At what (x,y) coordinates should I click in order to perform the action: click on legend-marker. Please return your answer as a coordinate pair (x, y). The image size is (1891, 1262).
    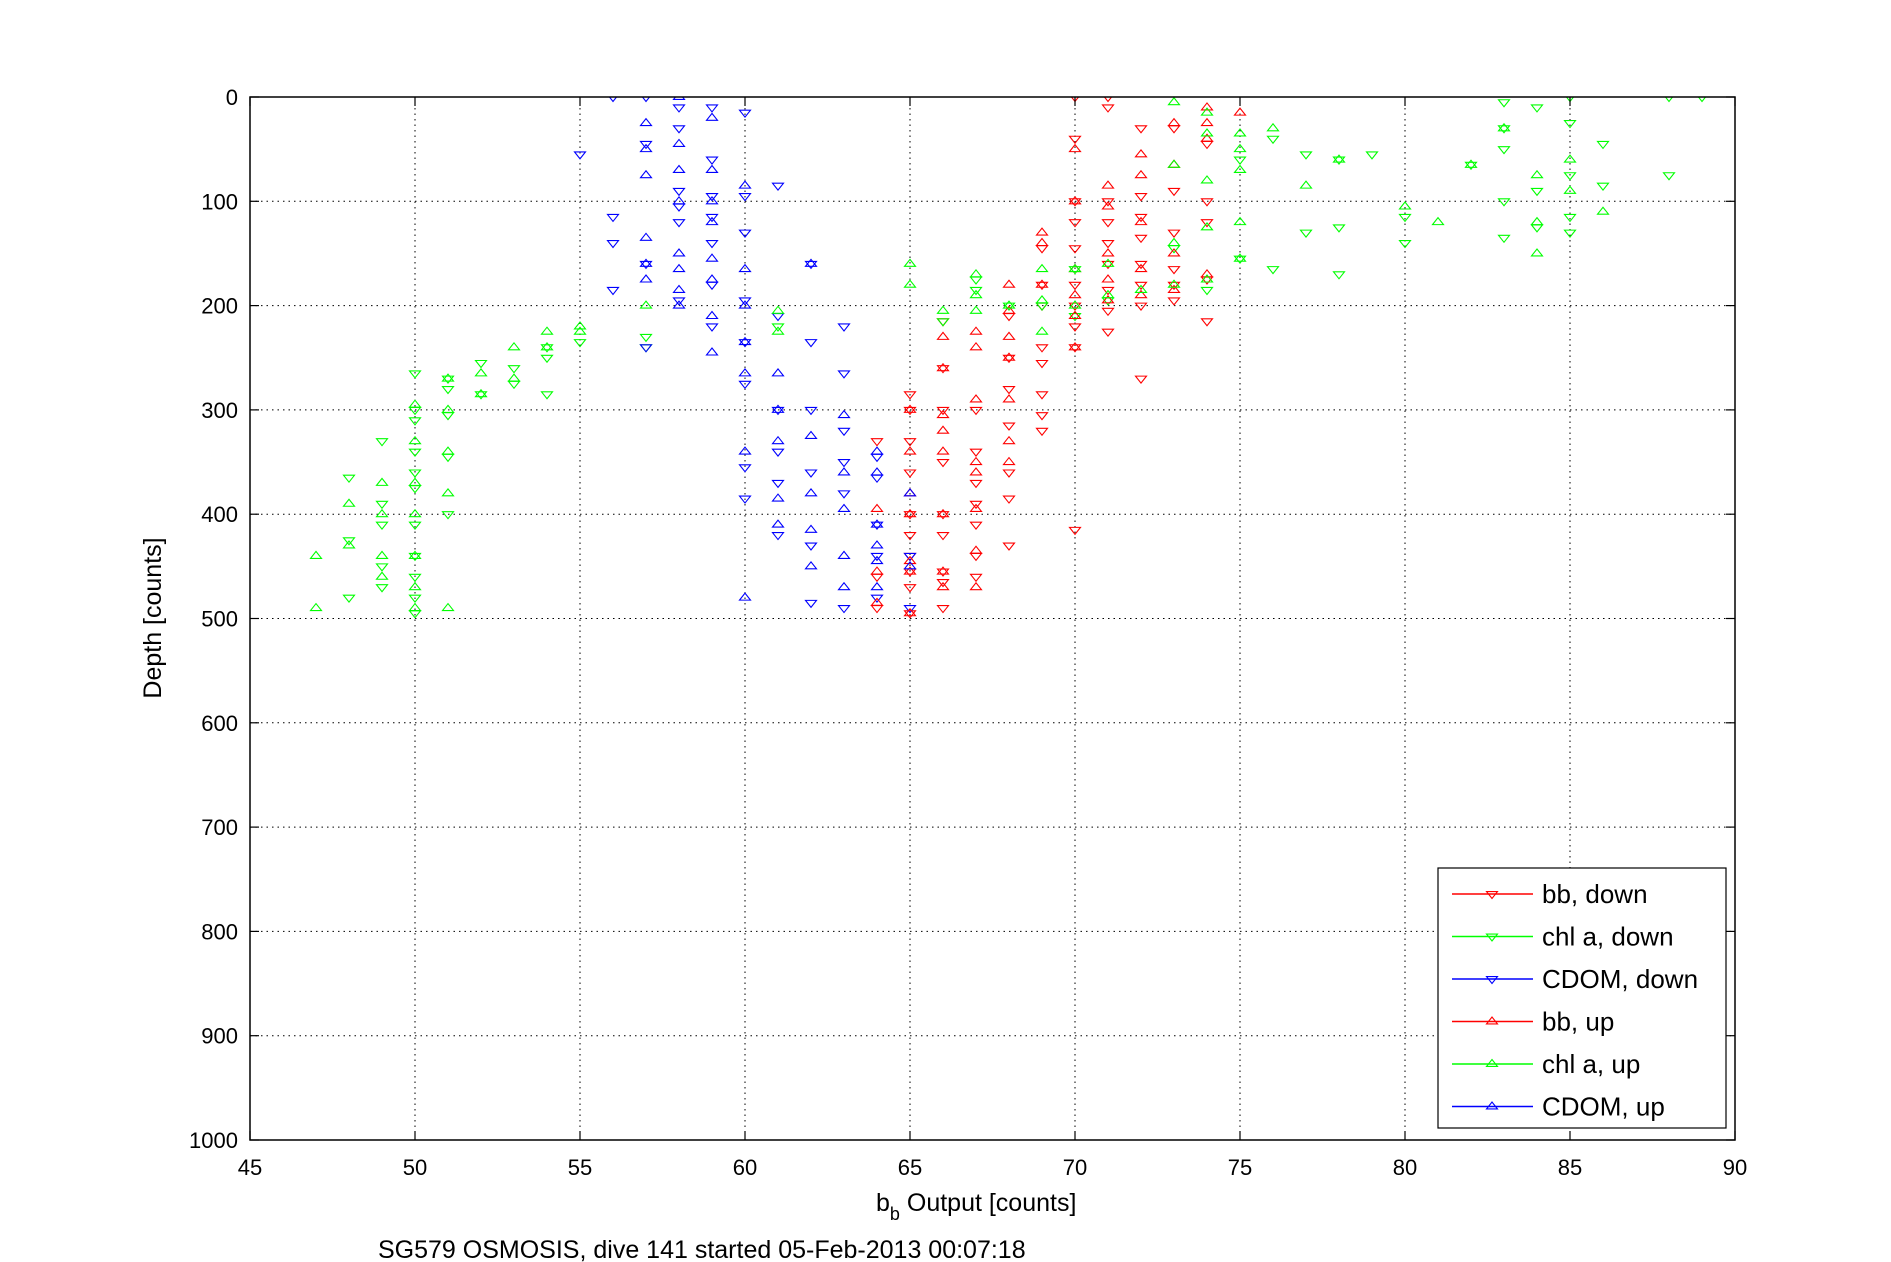
    Looking at the image, I should click on (1492, 1020).